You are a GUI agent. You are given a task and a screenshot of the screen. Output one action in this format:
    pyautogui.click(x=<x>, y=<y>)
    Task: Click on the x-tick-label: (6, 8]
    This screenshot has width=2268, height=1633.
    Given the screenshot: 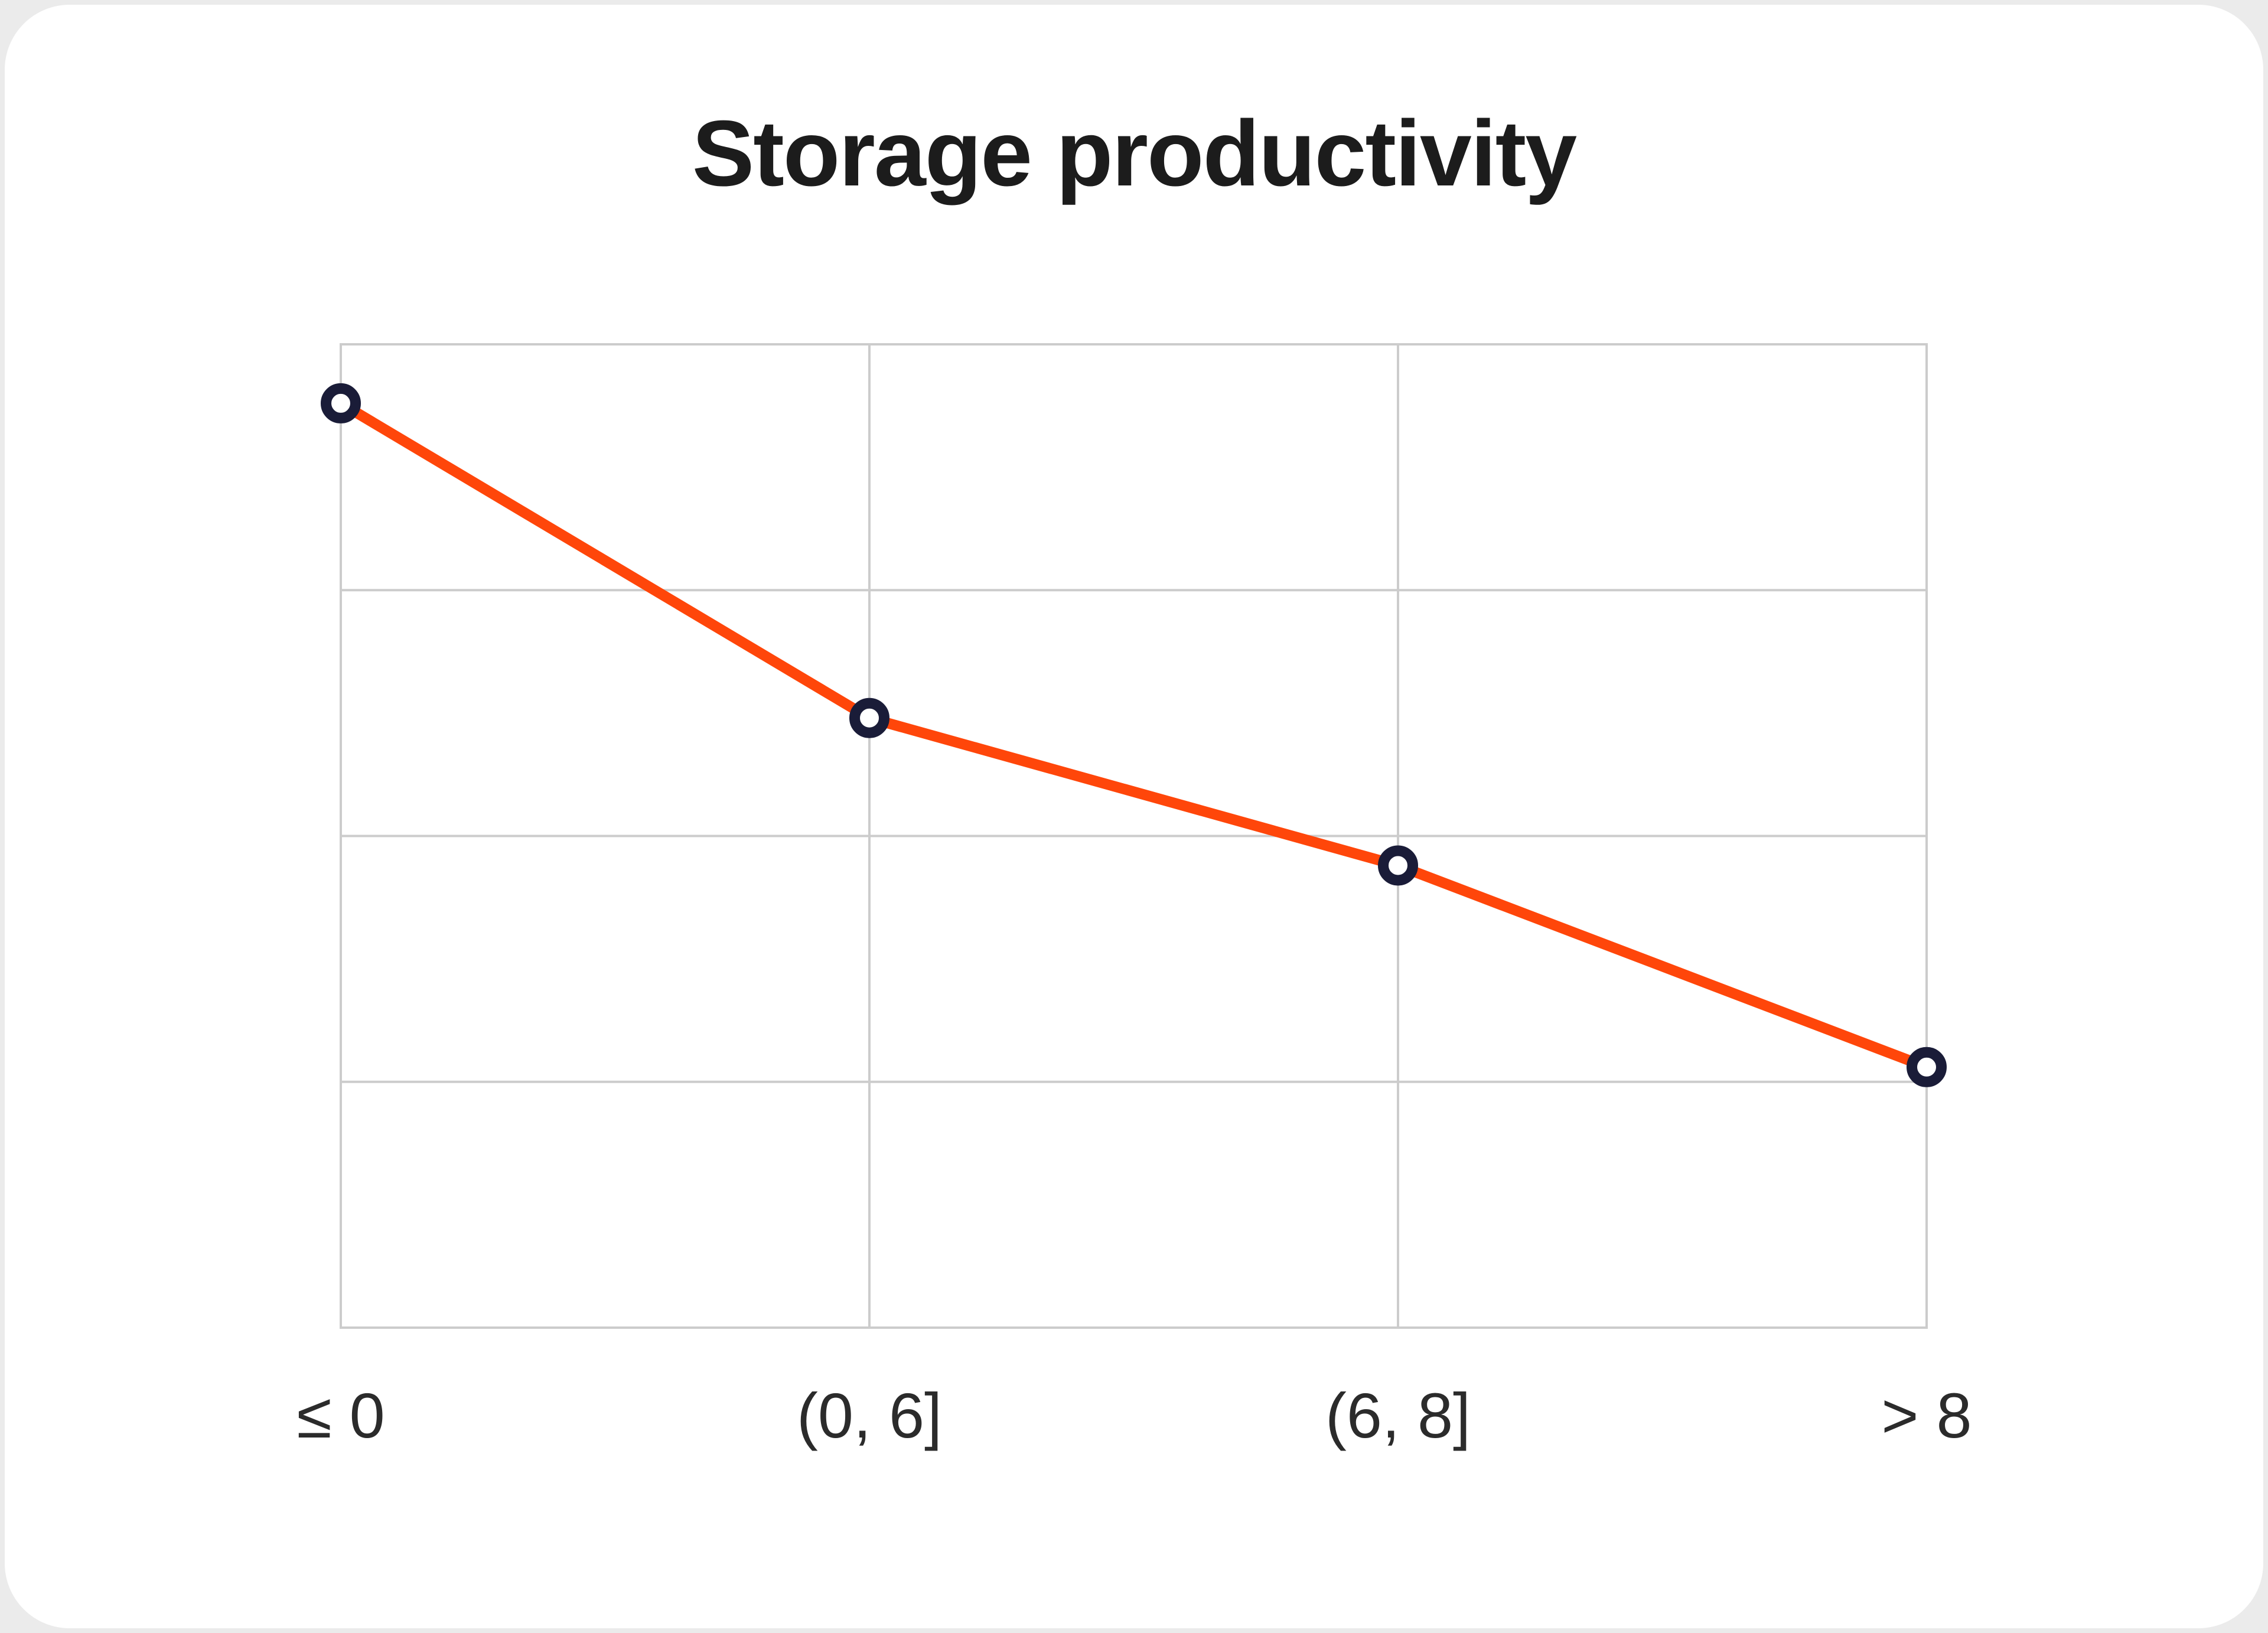 What is the action you would take?
    pyautogui.click(x=1398, y=1415)
    